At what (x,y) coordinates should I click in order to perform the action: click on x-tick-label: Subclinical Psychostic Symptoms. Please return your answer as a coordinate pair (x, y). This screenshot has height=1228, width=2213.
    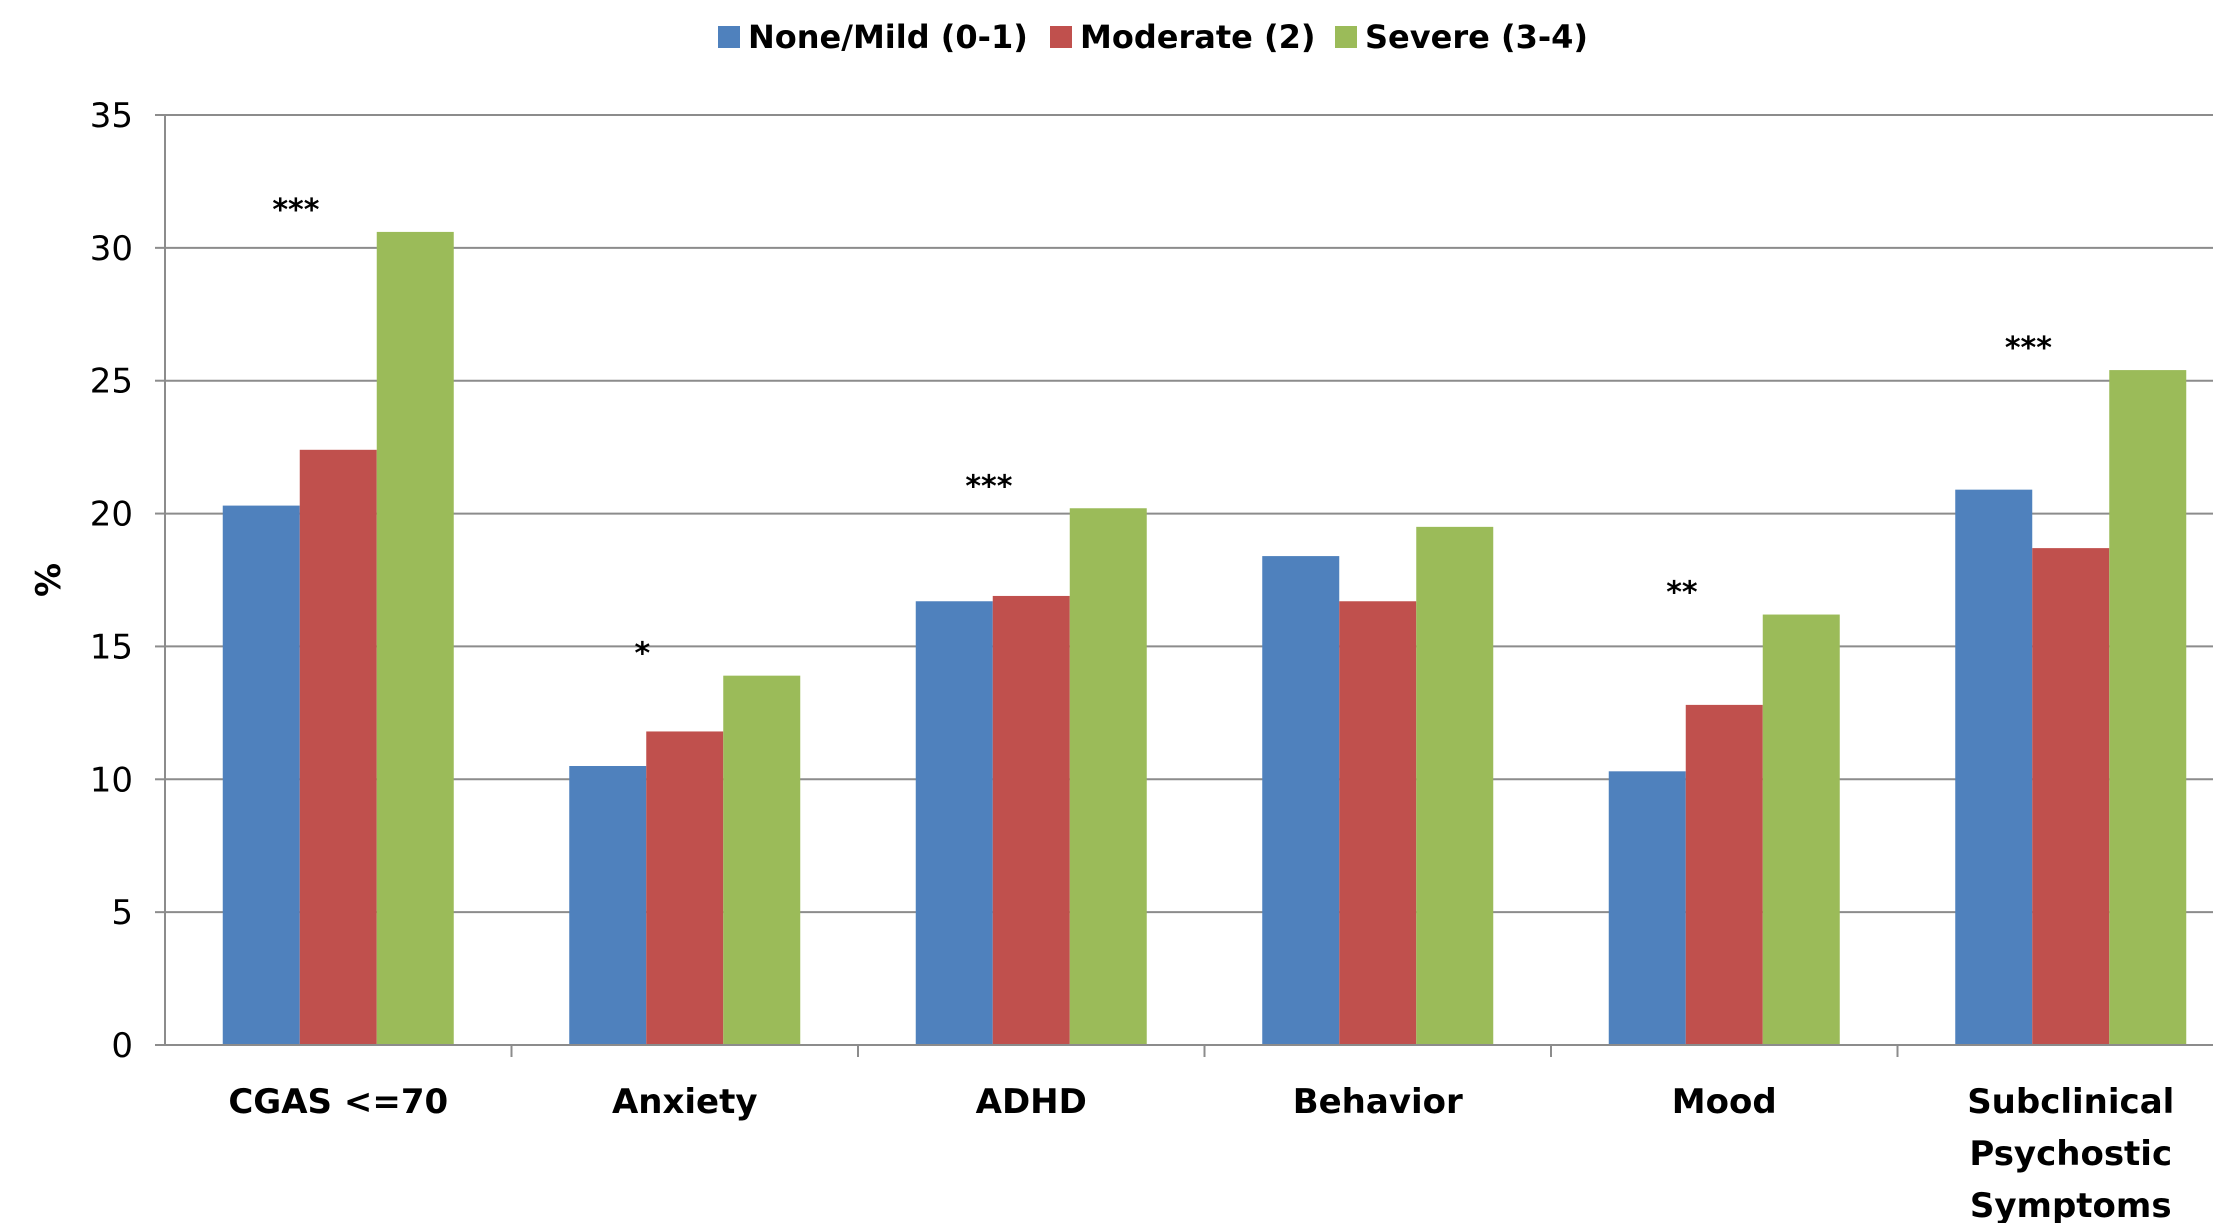
    Looking at the image, I should click on (2070, 1152).